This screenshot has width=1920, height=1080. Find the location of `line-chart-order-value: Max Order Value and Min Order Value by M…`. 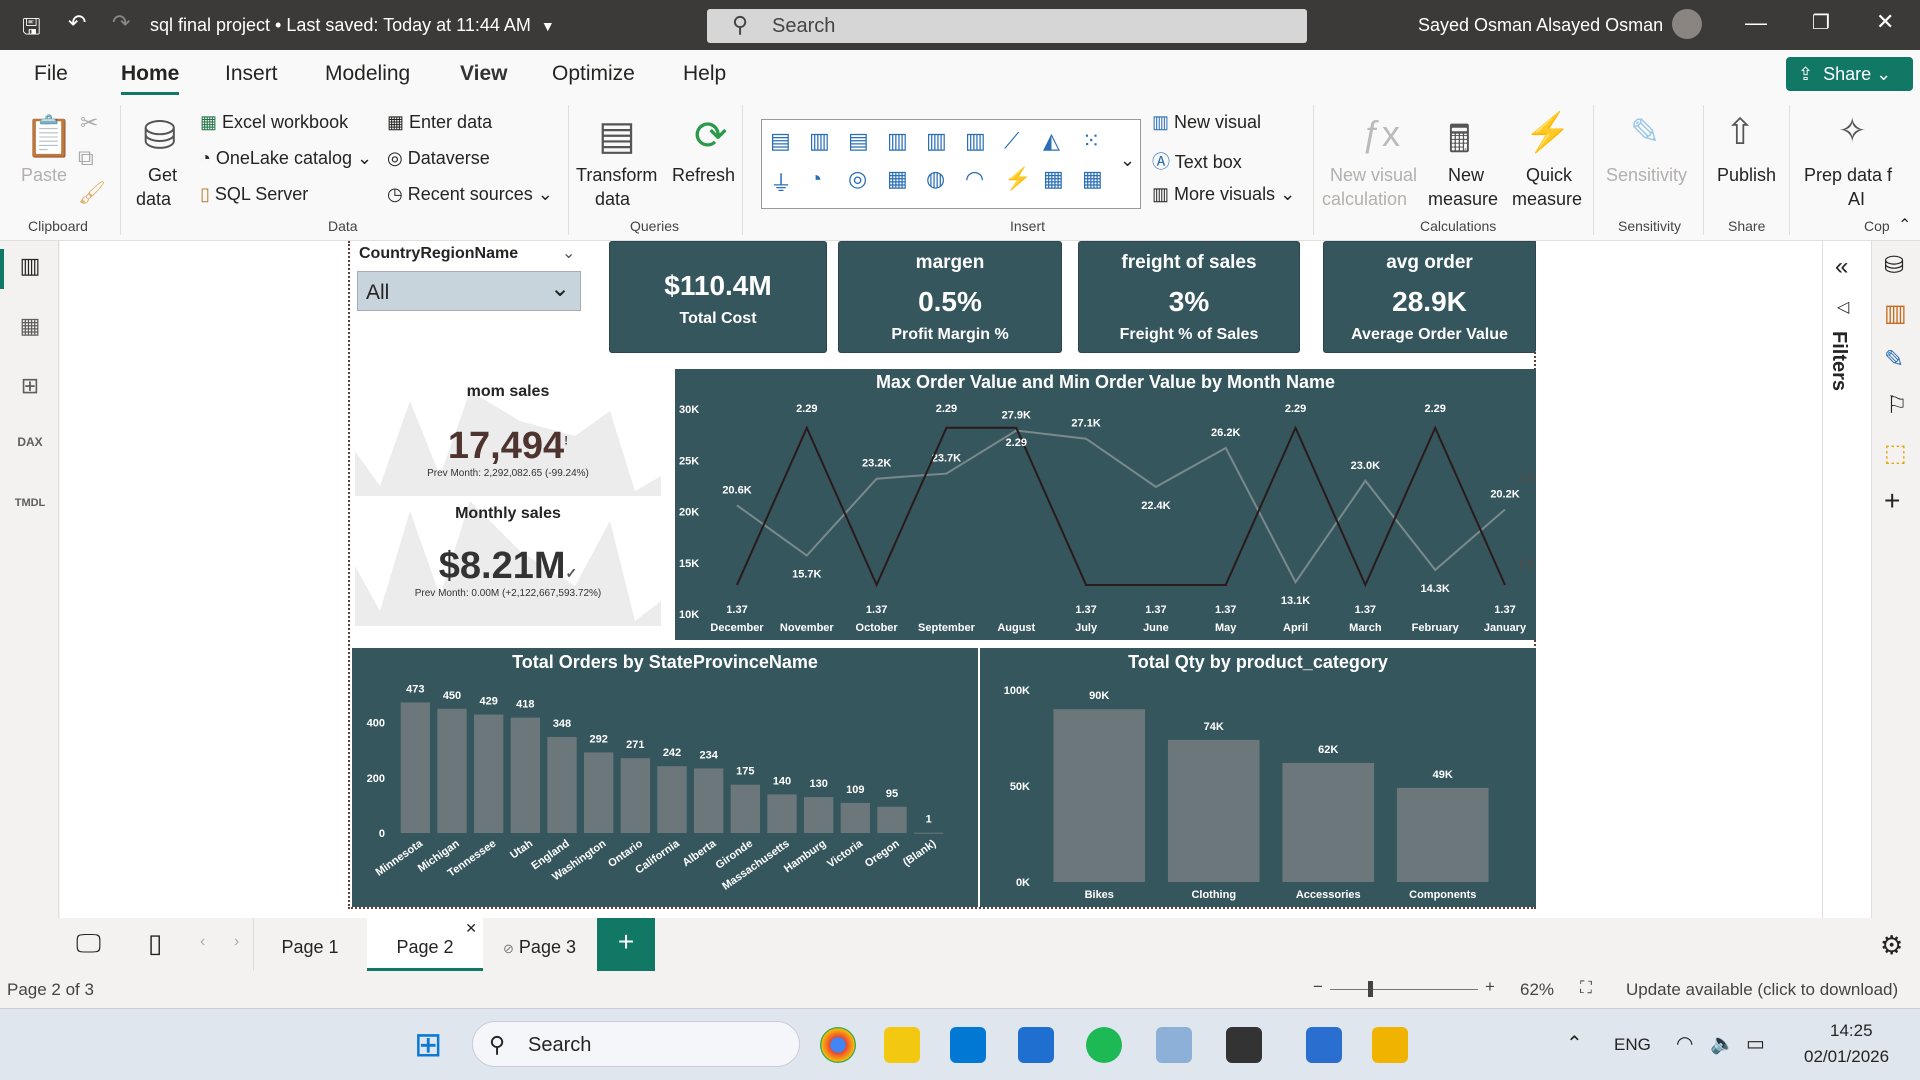

line-chart-order-value: Max Order Value and Min Order Value by M… is located at coordinates (1105, 504).